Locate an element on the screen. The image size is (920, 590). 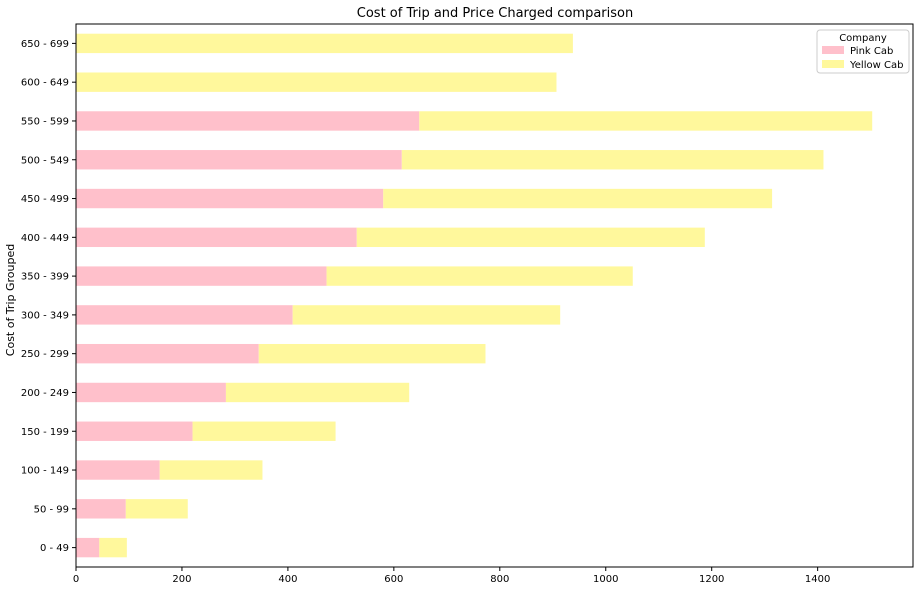
y-tick-label-12: 600 - 649 is located at coordinates (45, 83).